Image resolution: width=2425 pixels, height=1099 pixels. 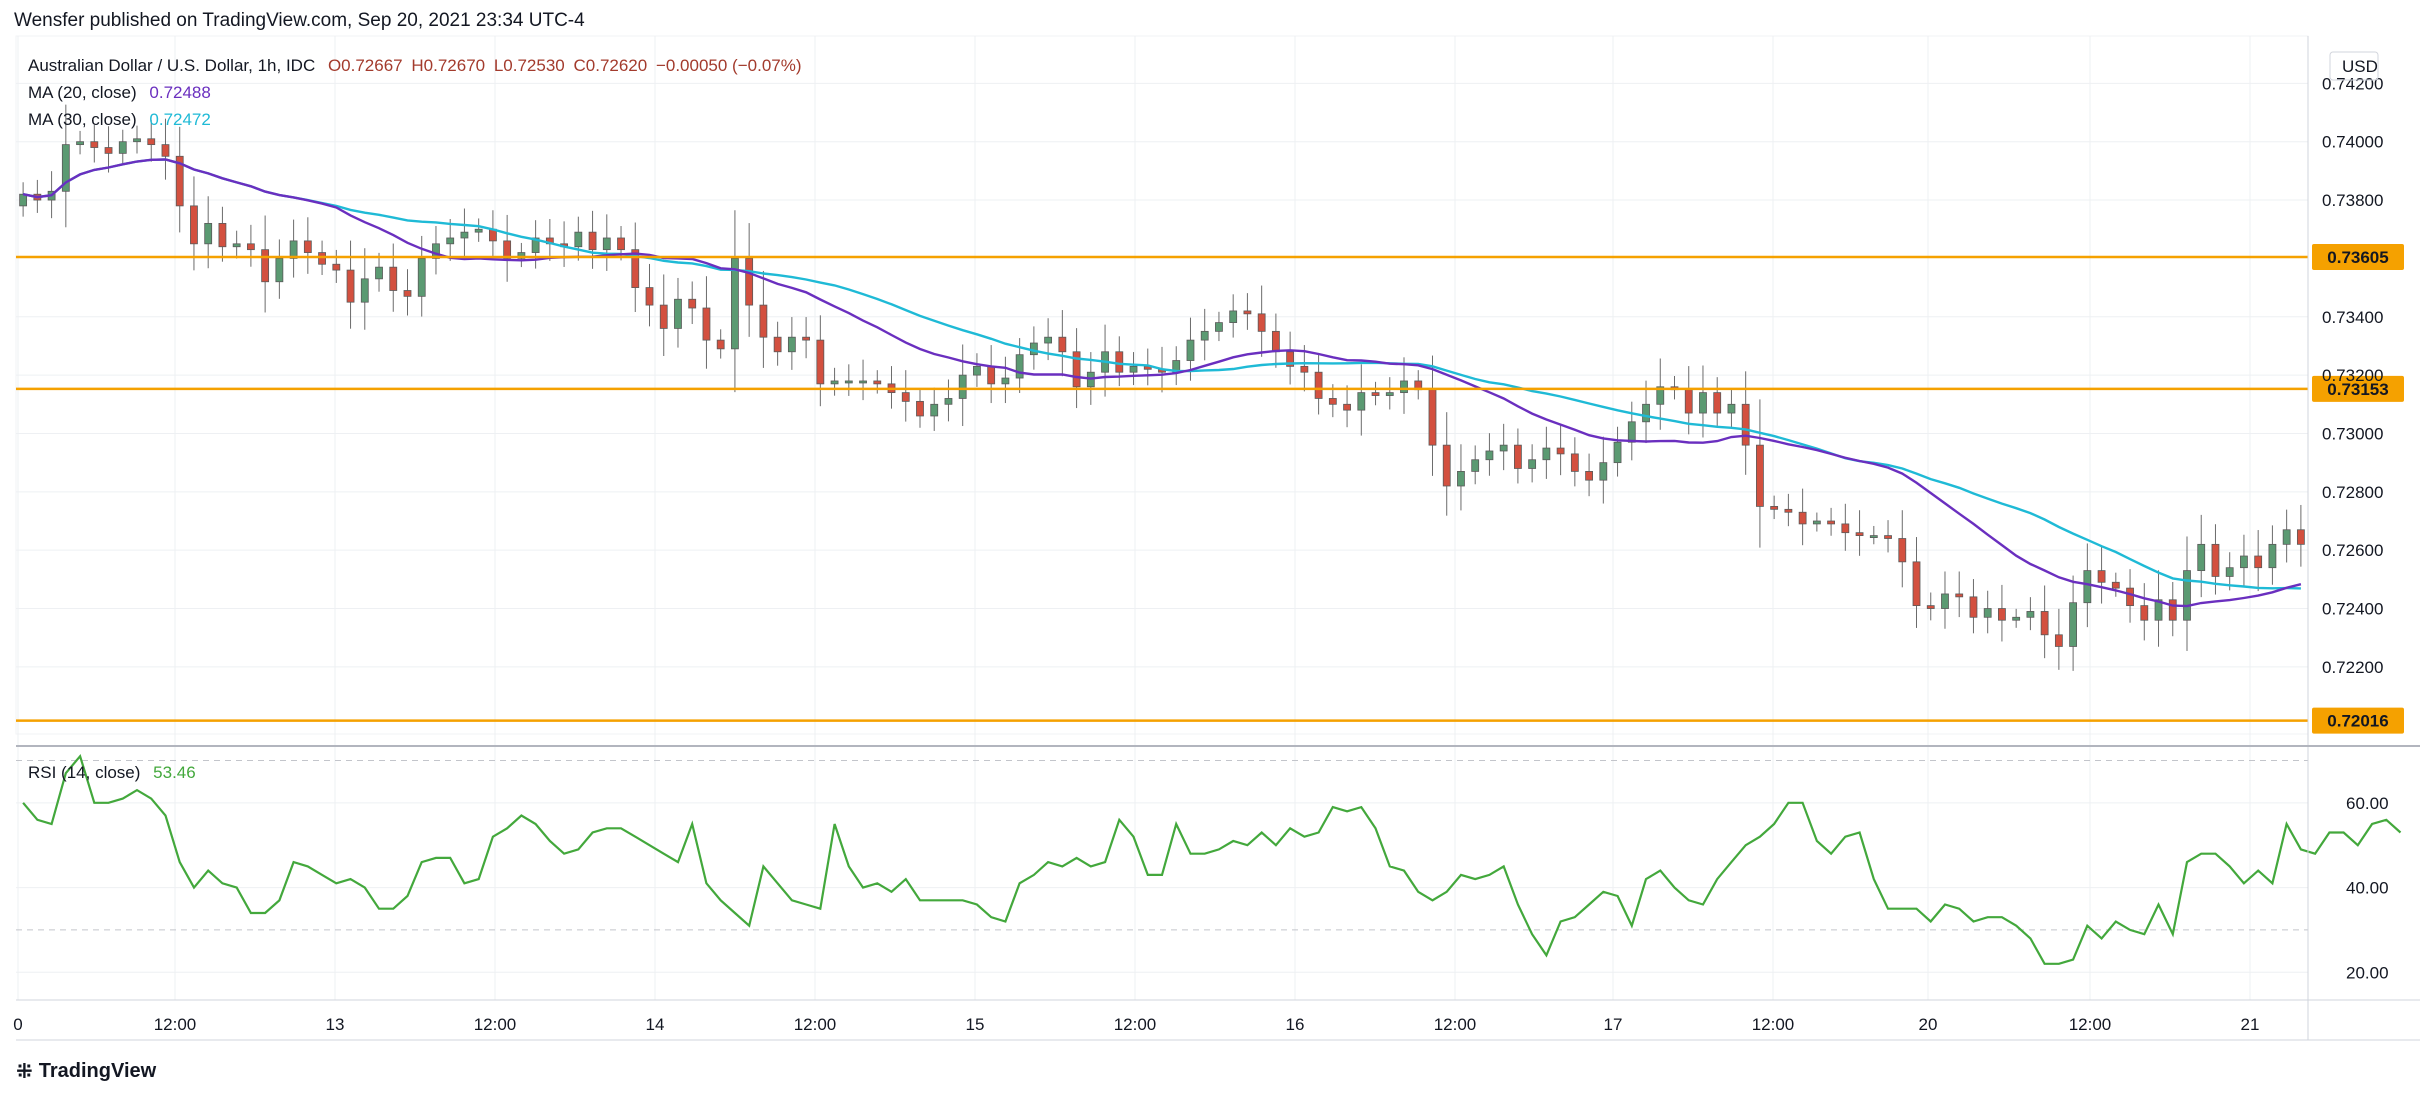 What do you see at coordinates (2357, 721) in the screenshot?
I see `level-price-label: 0.72016` at bounding box center [2357, 721].